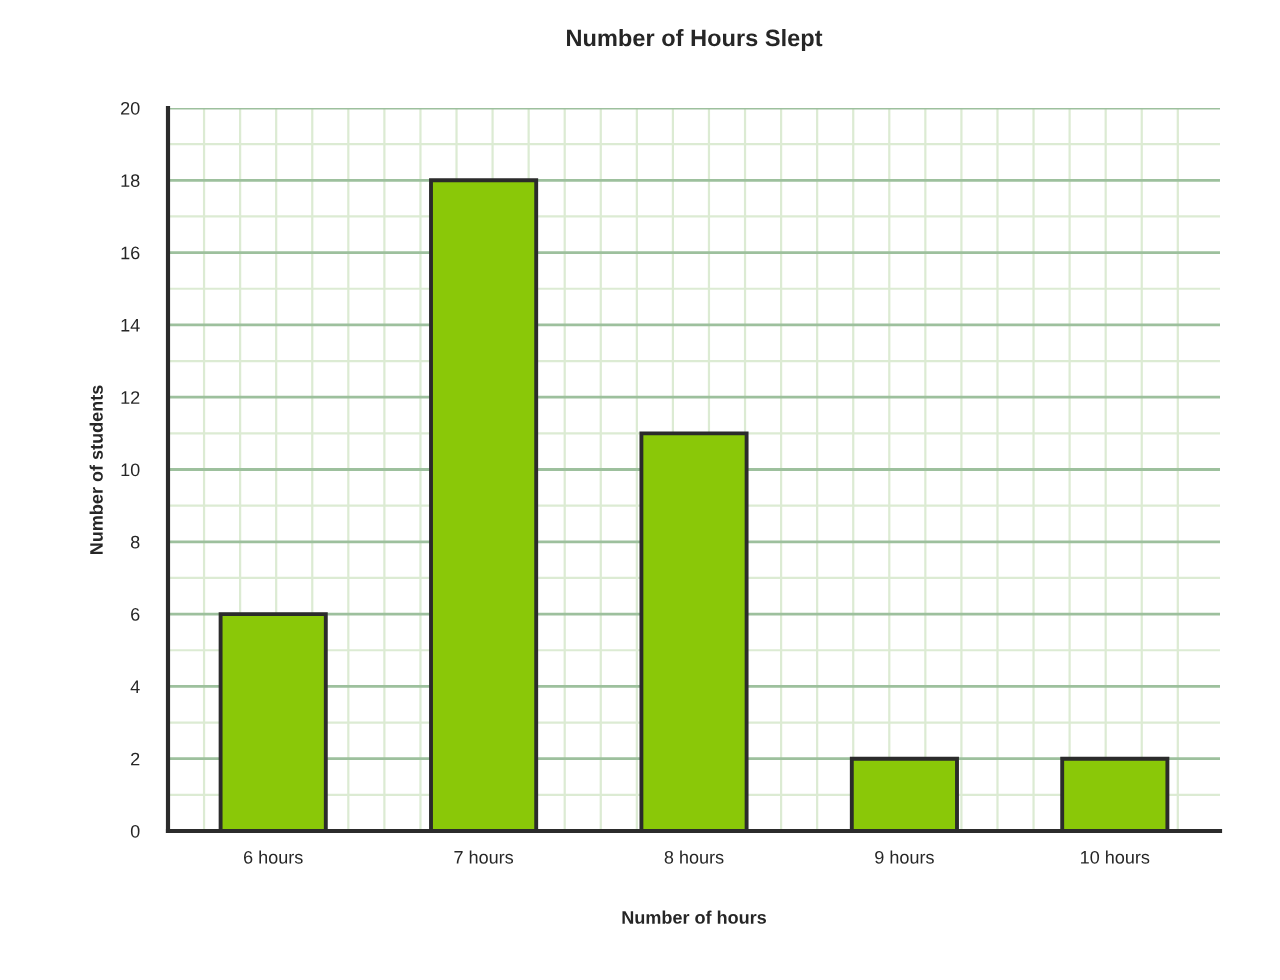 The width and height of the screenshot is (1280, 980). What do you see at coordinates (135, 542) in the screenshot?
I see `y-tick-label: 8` at bounding box center [135, 542].